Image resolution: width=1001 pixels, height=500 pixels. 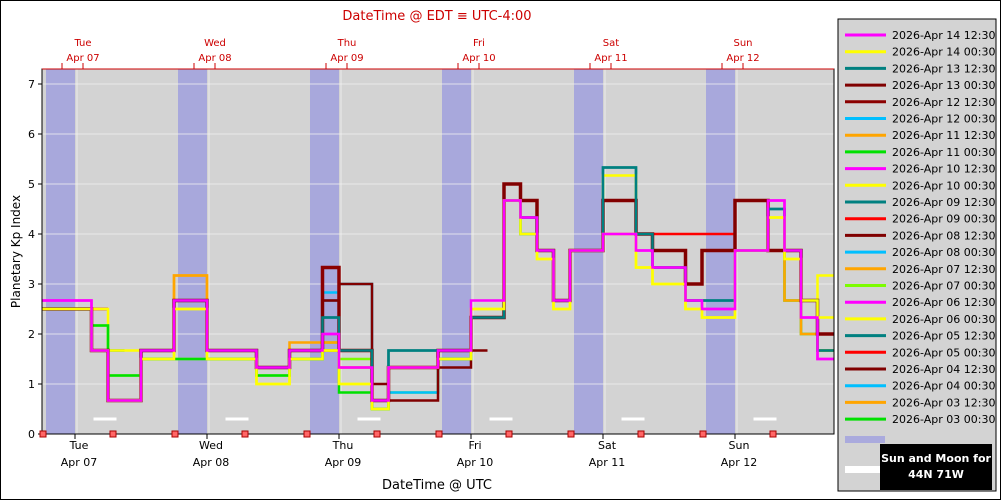 I want to click on legend-label: 2026-Apr 04 12:30, so click(x=943, y=369).